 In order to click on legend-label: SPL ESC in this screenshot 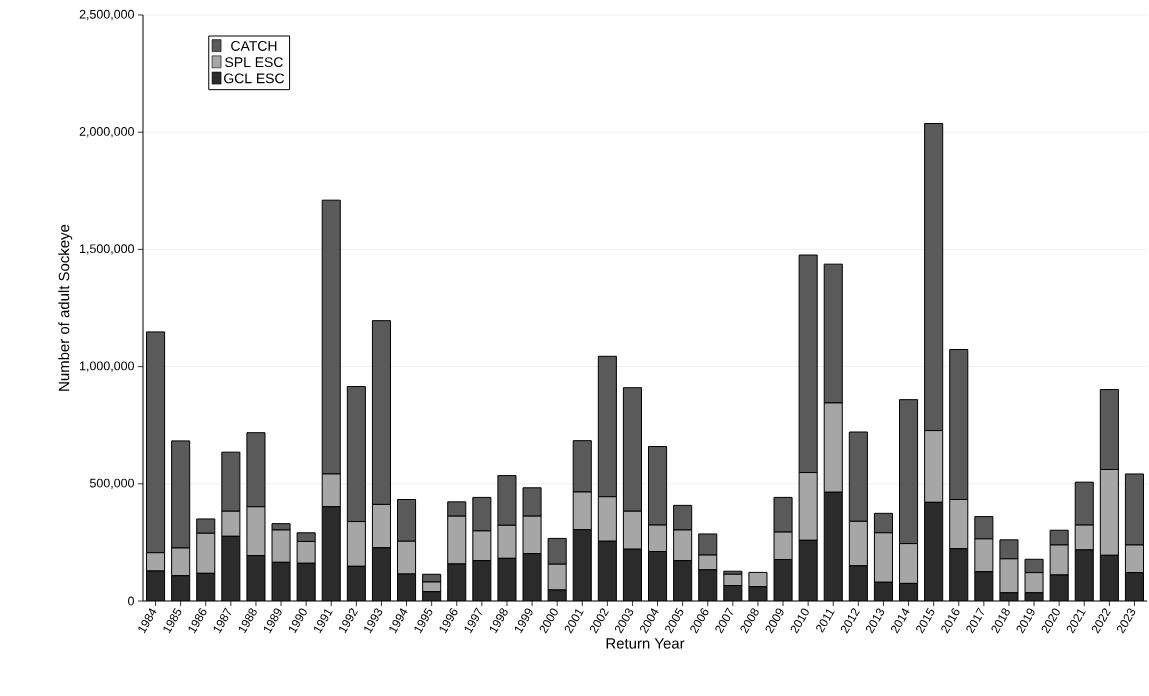, I will do `click(254, 62)`.